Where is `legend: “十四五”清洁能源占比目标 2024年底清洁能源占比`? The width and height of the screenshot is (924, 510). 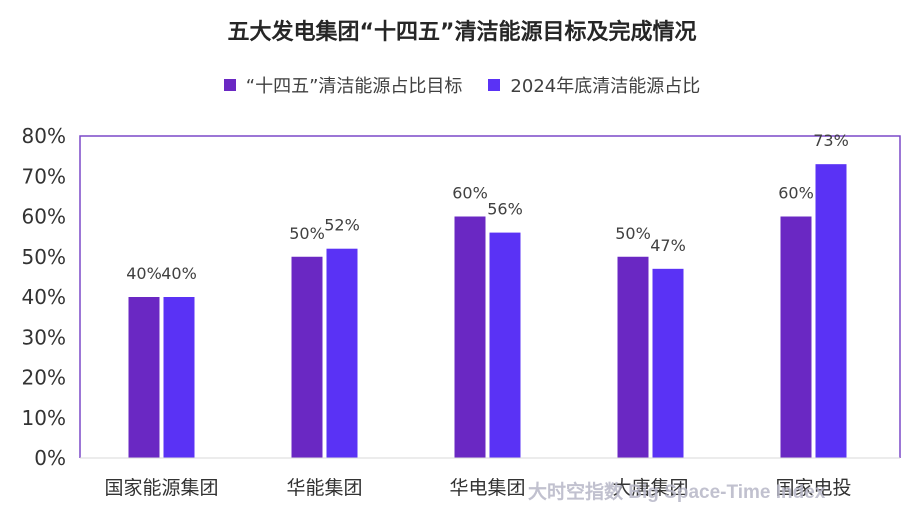 legend: “十四五”清洁能源占比目标 2024年底清洁能源占比 is located at coordinates (462, 85).